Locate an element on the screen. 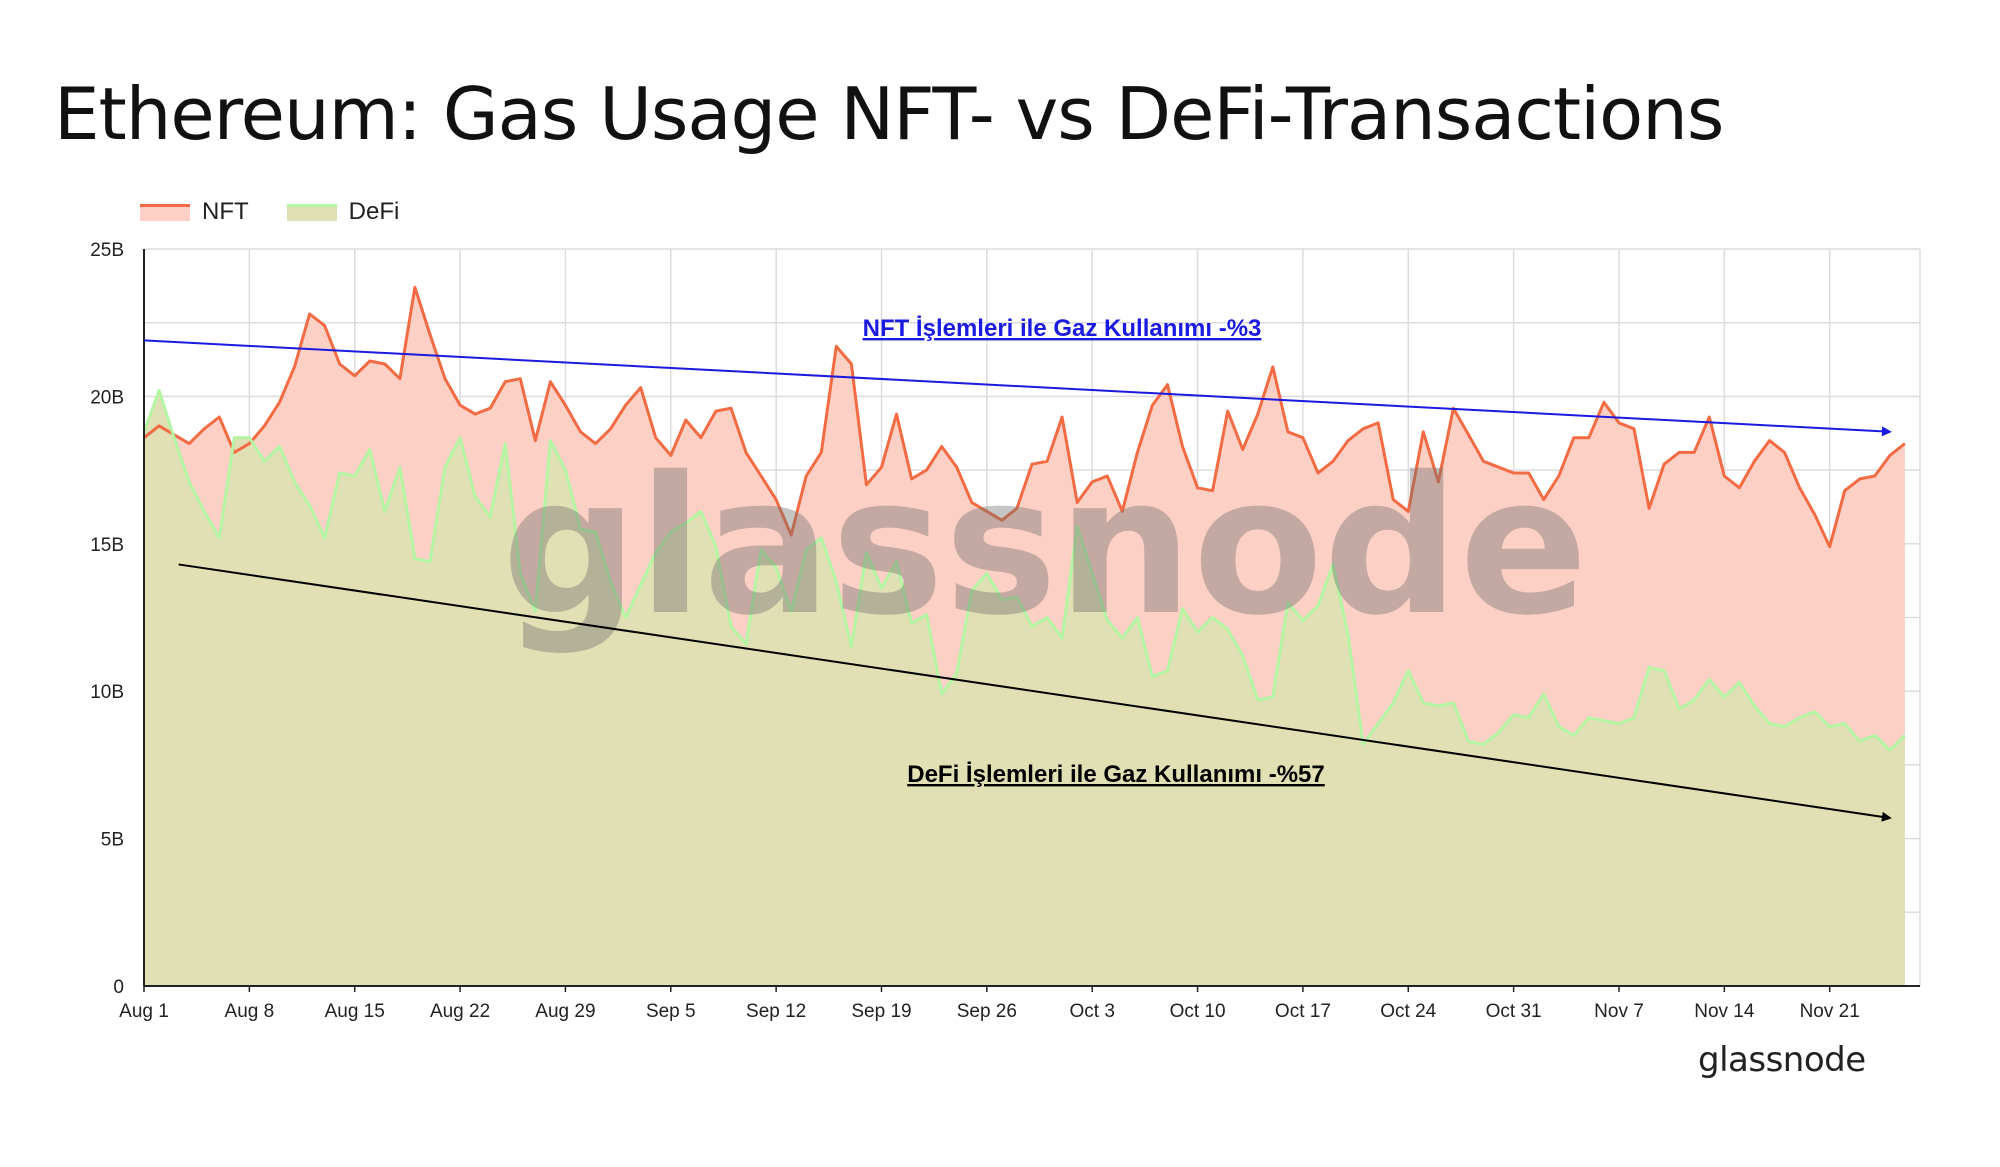  x-tick-label: Oct 3 is located at coordinates (1092, 1011).